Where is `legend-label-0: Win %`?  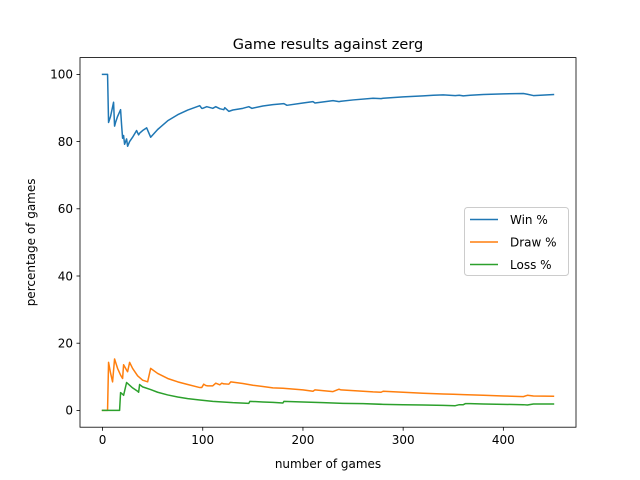 legend-label-0: Win % is located at coordinates (529, 220).